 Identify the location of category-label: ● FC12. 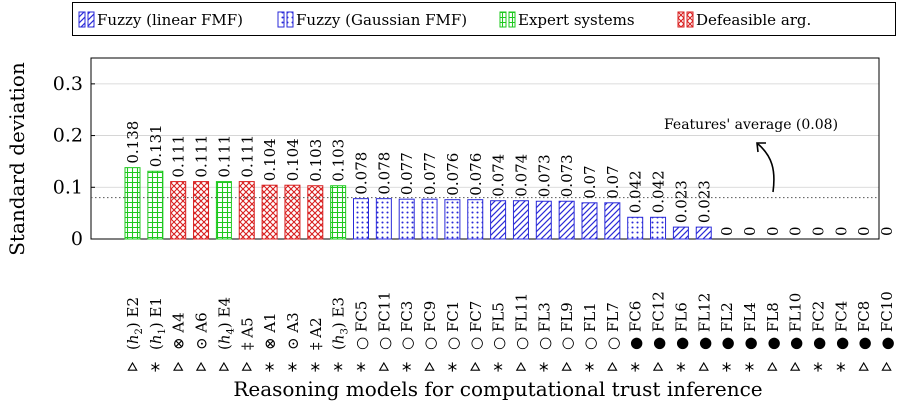
(659, 320).